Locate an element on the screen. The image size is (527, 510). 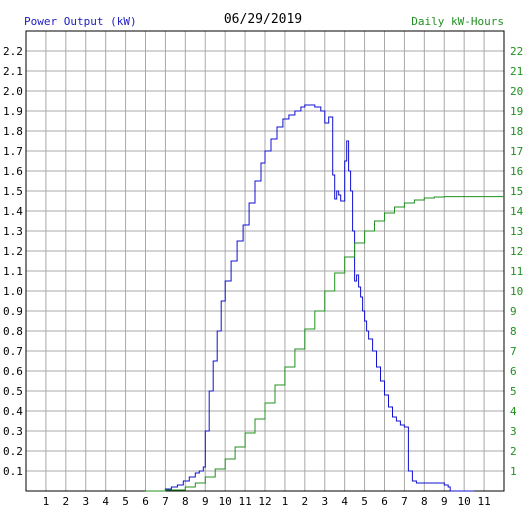
y-left-tick-label: 1.3 is located at coordinates (13, 231).